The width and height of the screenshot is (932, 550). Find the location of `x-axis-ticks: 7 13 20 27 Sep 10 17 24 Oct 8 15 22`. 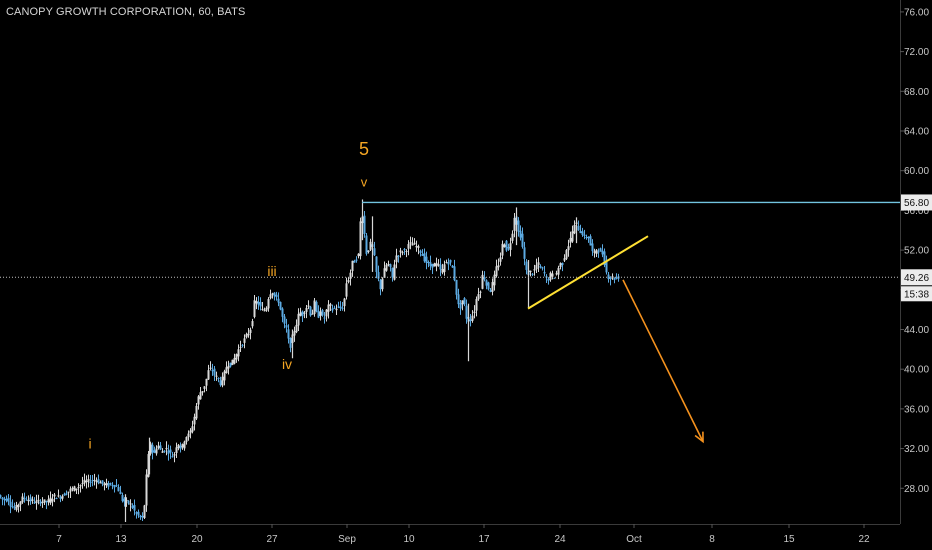

x-axis-ticks: 7 13 20 27 Sep 10 17 24 Oct 8 15 22 is located at coordinates (463, 534).